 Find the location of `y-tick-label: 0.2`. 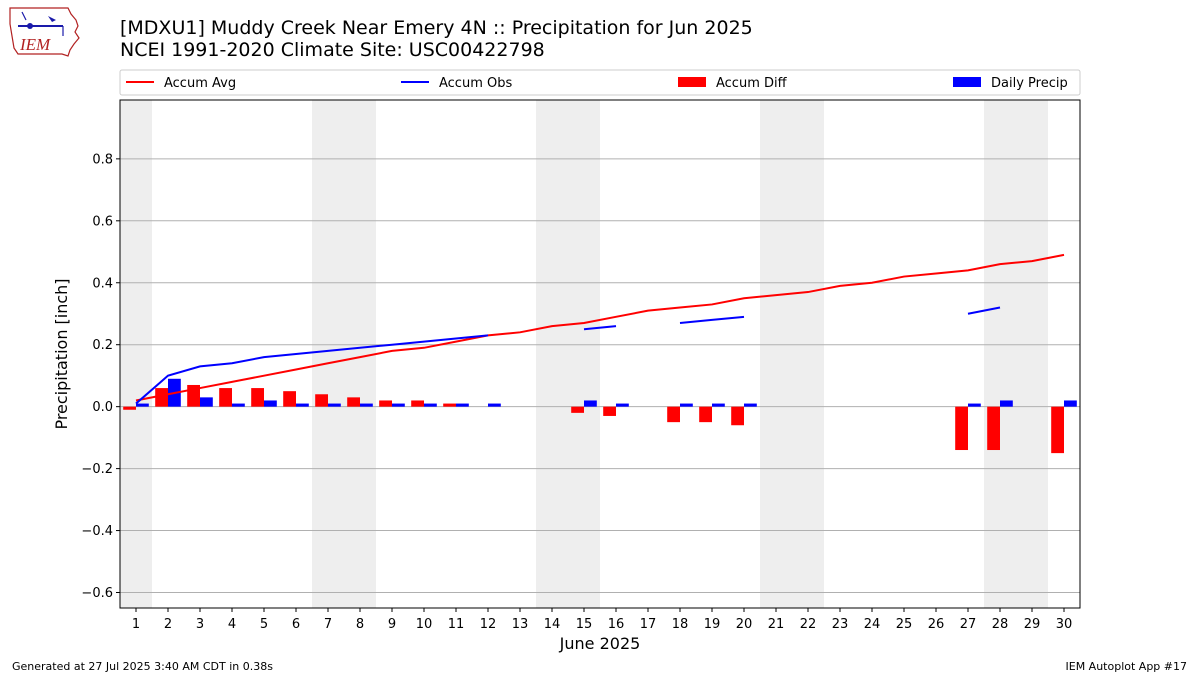

y-tick-label: 0.2 is located at coordinates (102, 345).